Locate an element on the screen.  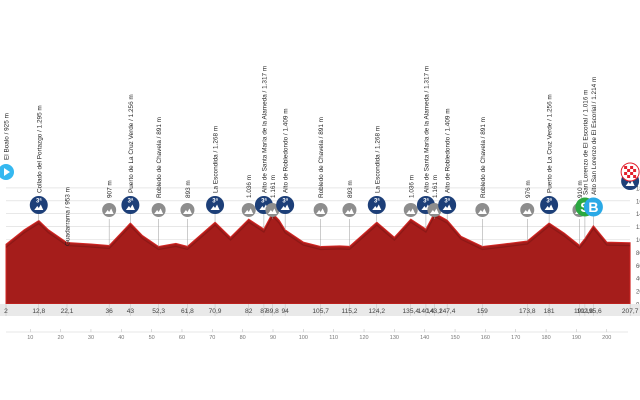
point-label: El Boalo / 925 m is located at coordinates (7, 136).